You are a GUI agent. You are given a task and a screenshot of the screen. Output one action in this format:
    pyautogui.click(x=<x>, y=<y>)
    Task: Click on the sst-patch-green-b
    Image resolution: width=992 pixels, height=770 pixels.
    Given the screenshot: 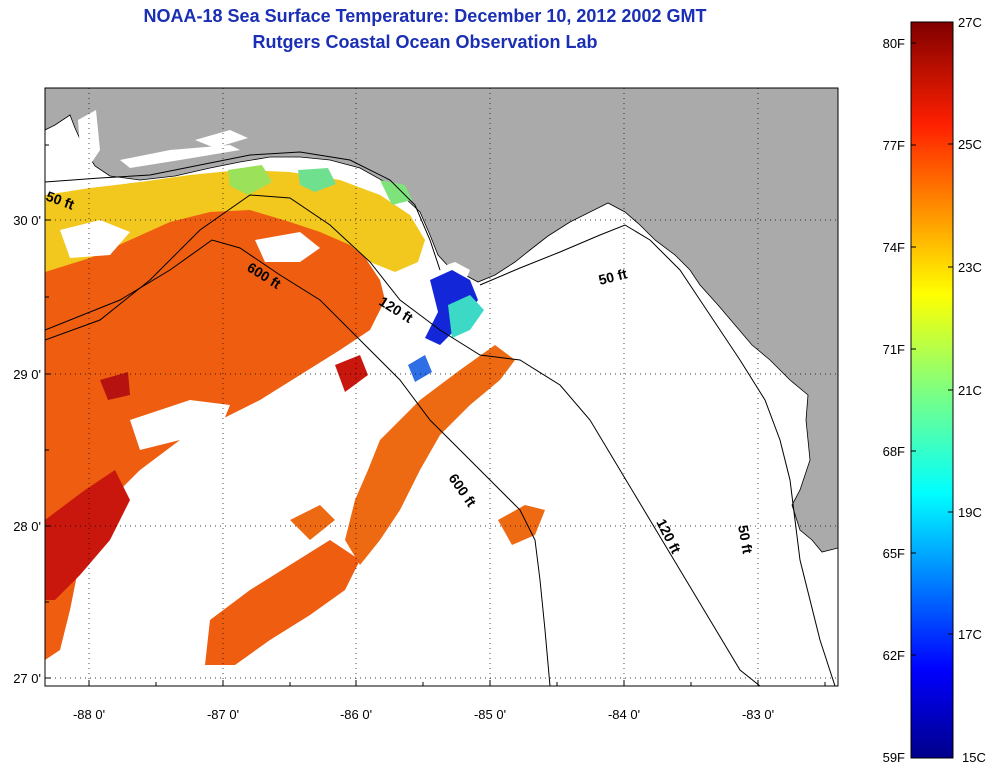 What is the action you would take?
    pyautogui.click(x=317, y=180)
    